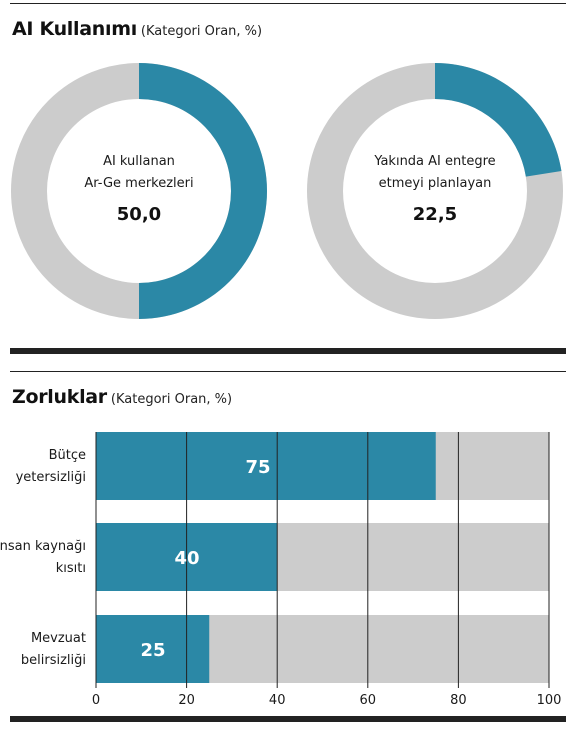 The width and height of the screenshot is (575, 730). Describe the element at coordinates (186, 558) in the screenshot. I see `bar-value-label: 40` at that location.